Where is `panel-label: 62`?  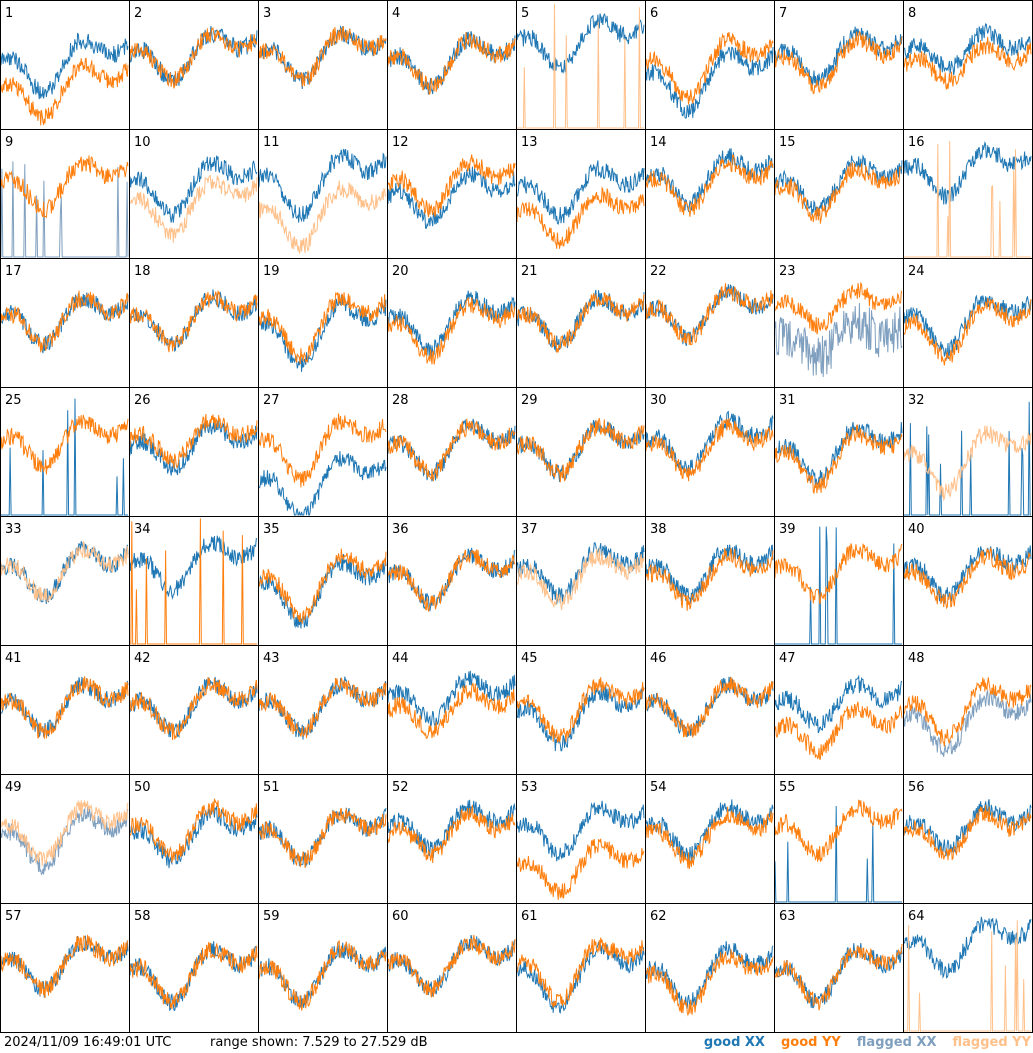
panel-label: 62 is located at coordinates (658, 916).